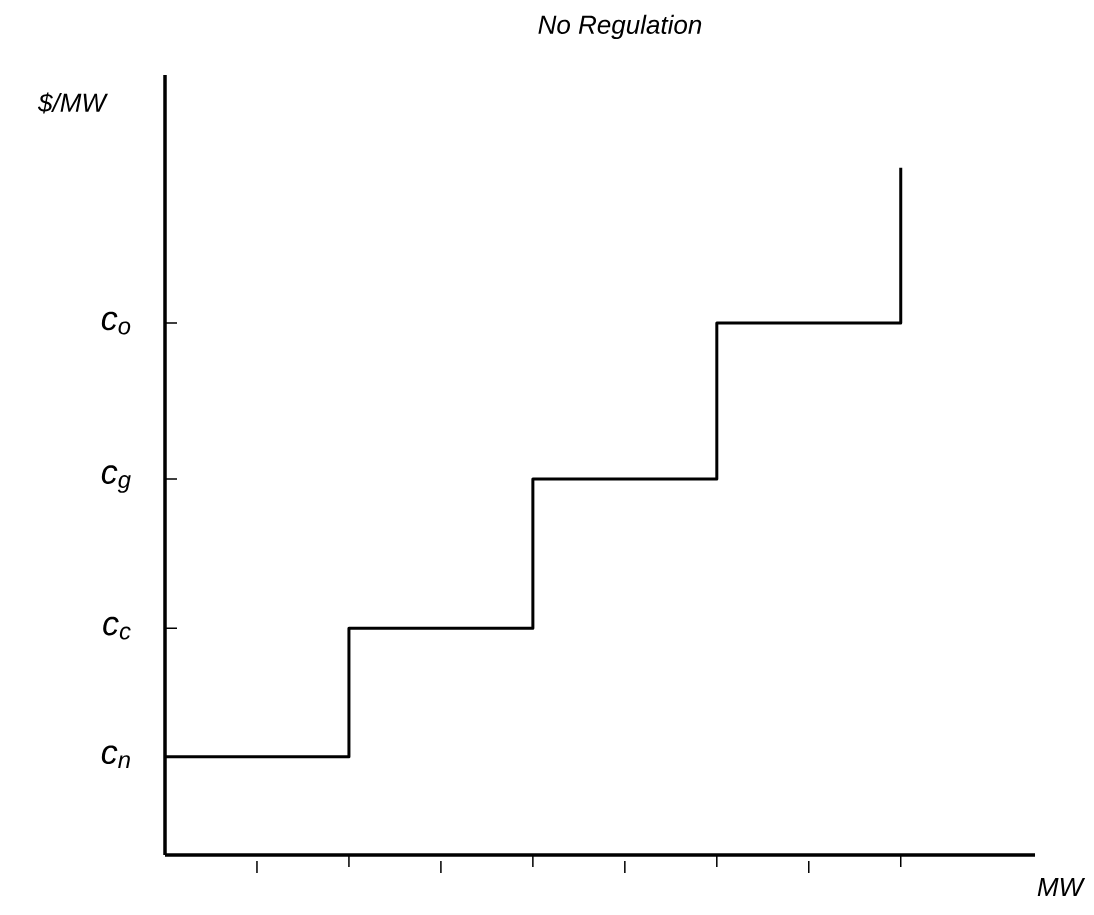 The image size is (1094, 915). What do you see at coordinates (620, 27) in the screenshot?
I see `chart-title: No Regulation` at bounding box center [620, 27].